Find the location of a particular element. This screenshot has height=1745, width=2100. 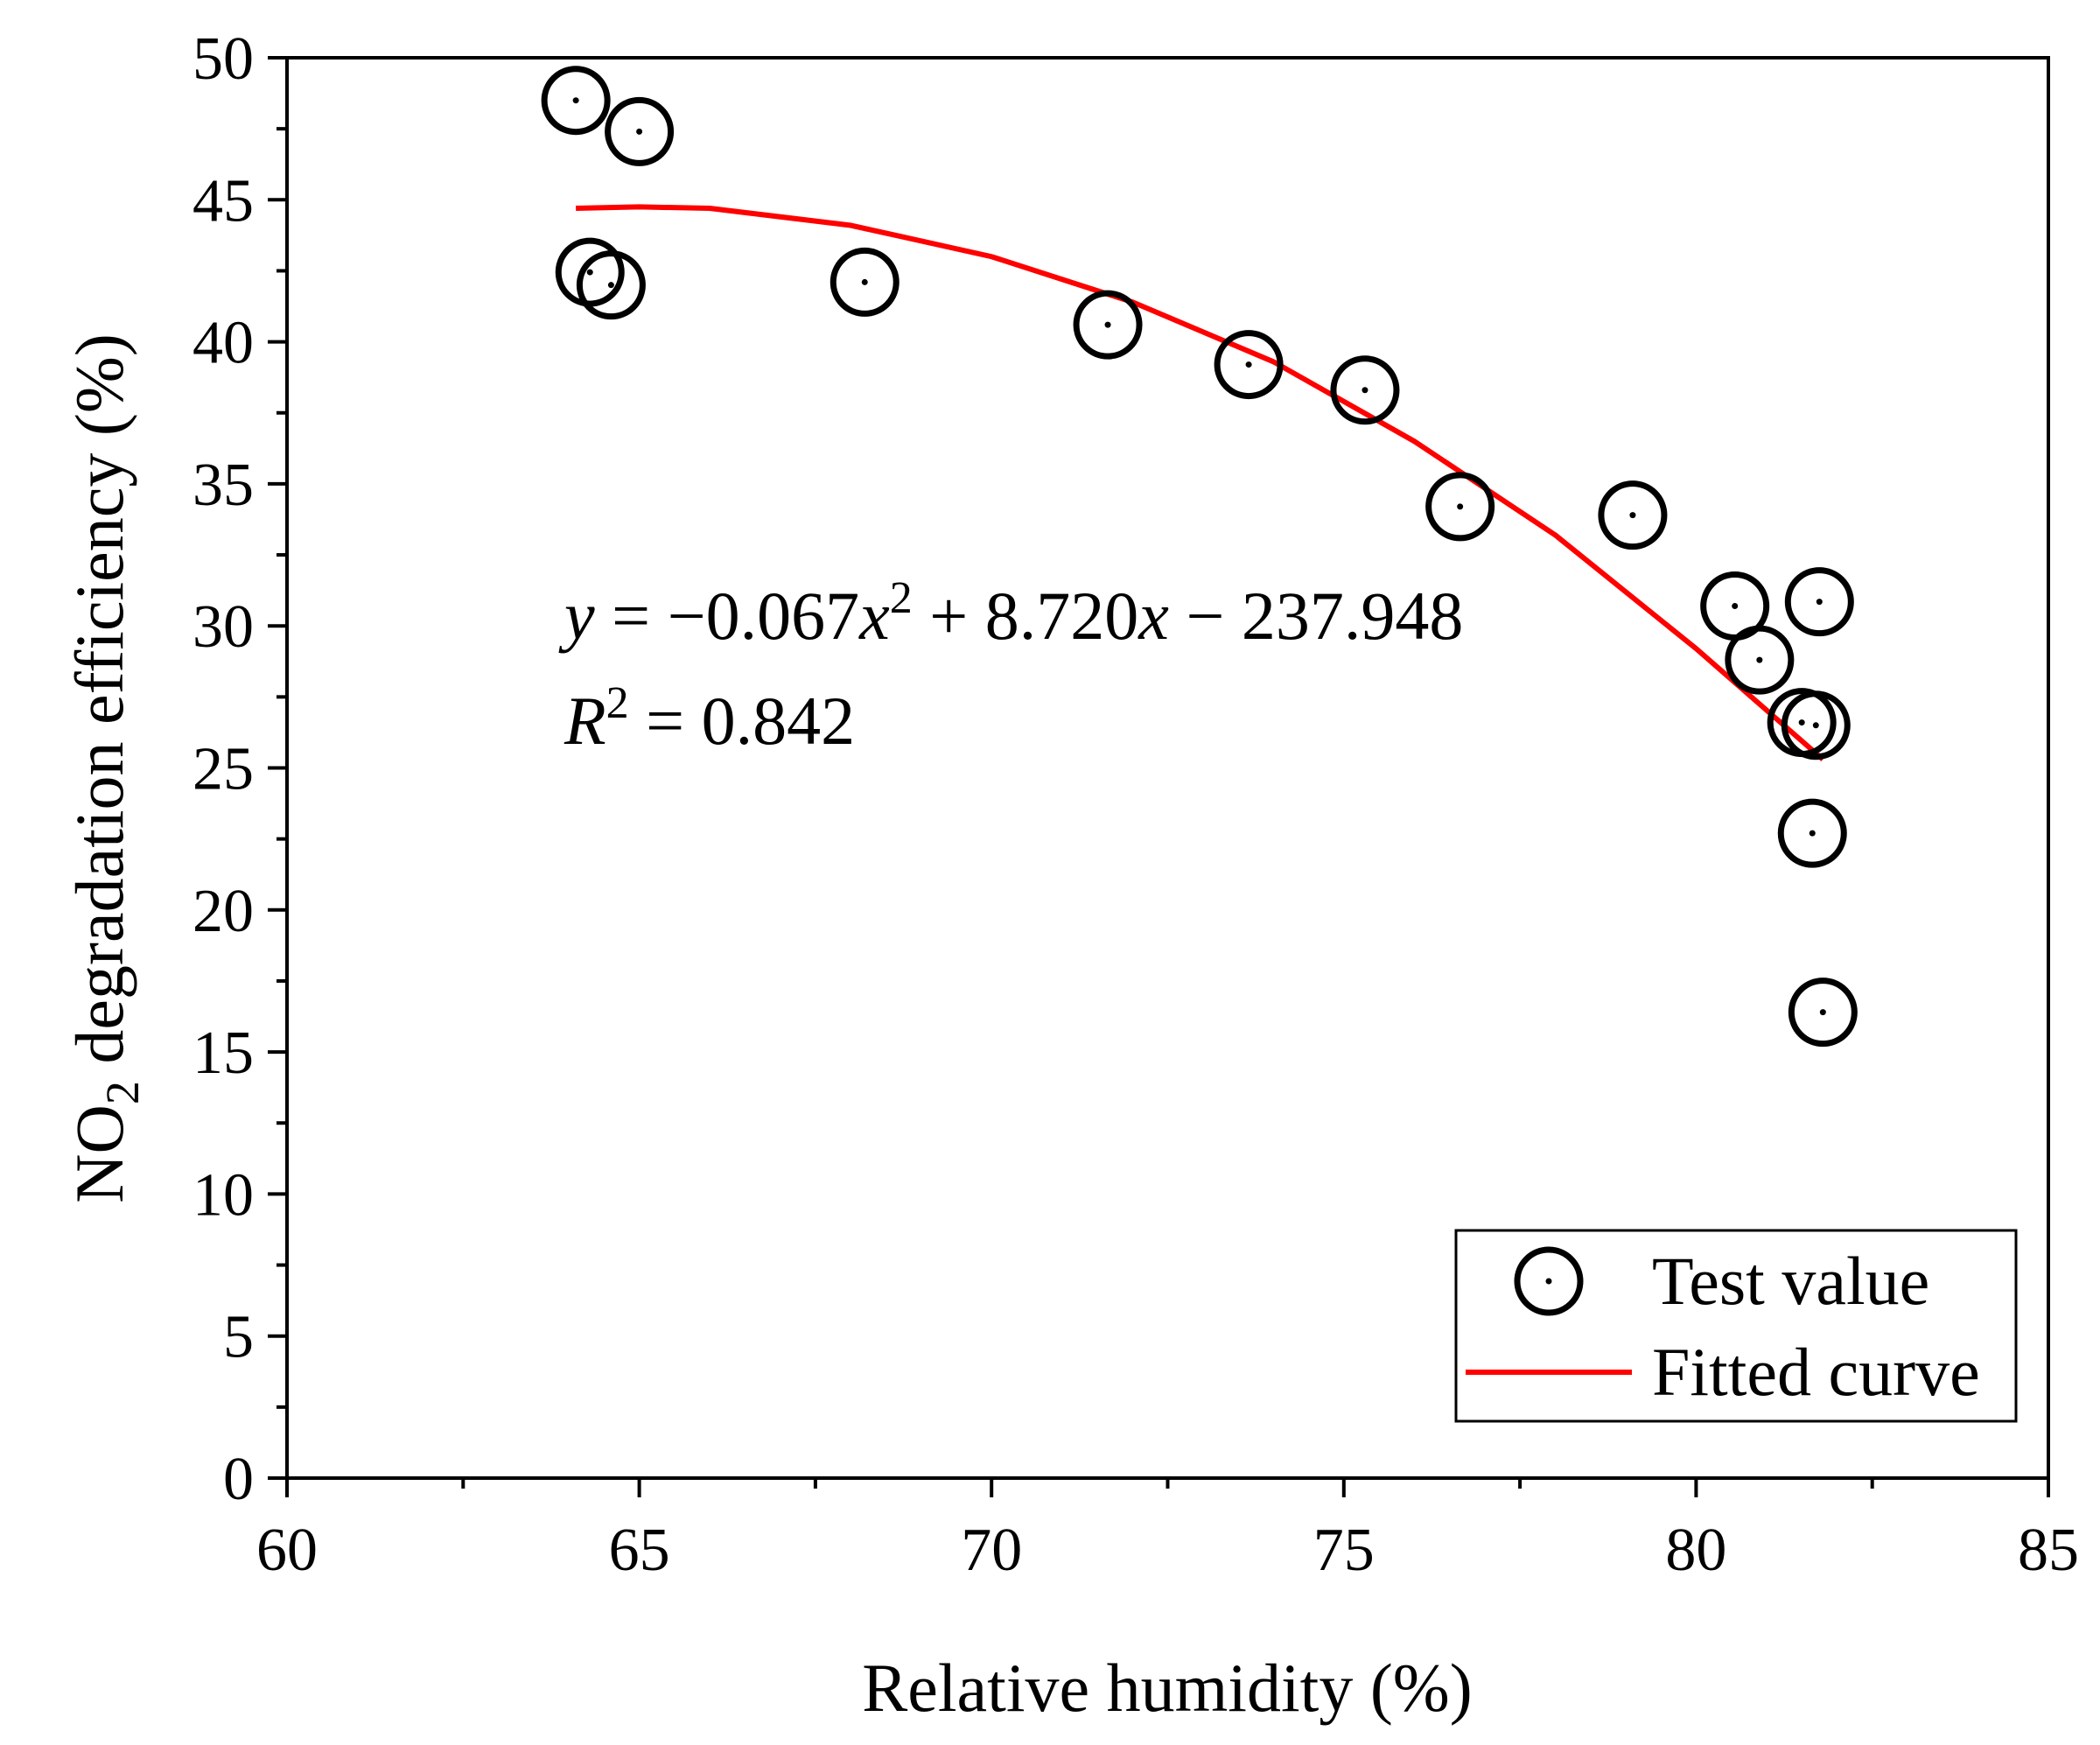

x-tick-label: 65 is located at coordinates (639, 1551).